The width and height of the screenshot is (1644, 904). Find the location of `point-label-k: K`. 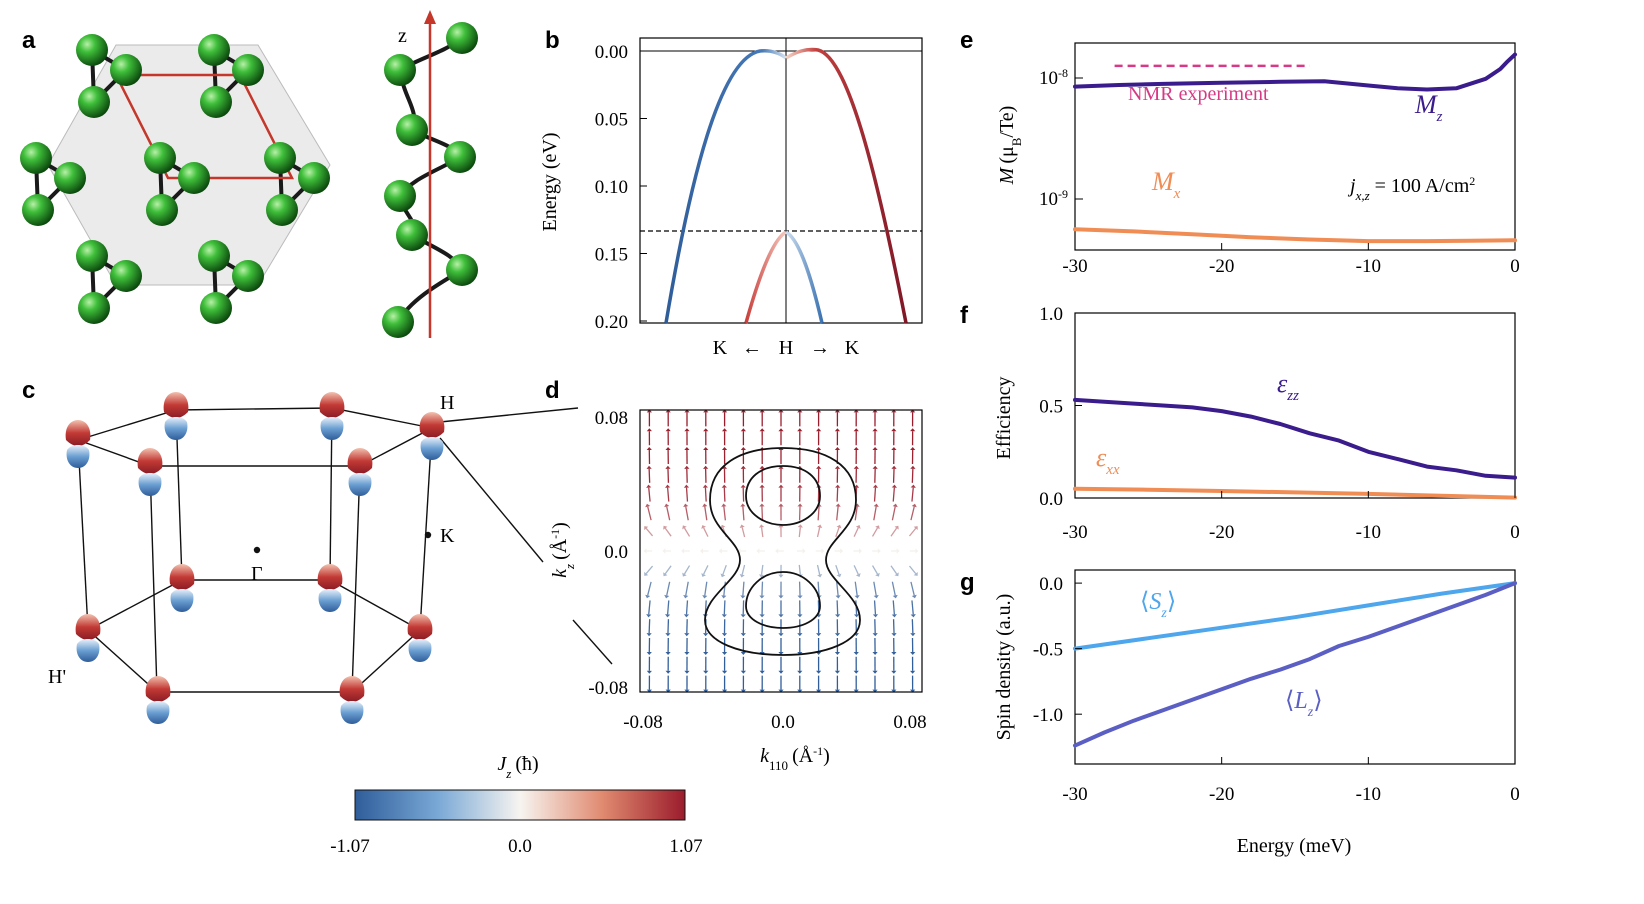

point-label-k: K is located at coordinates (447, 536).